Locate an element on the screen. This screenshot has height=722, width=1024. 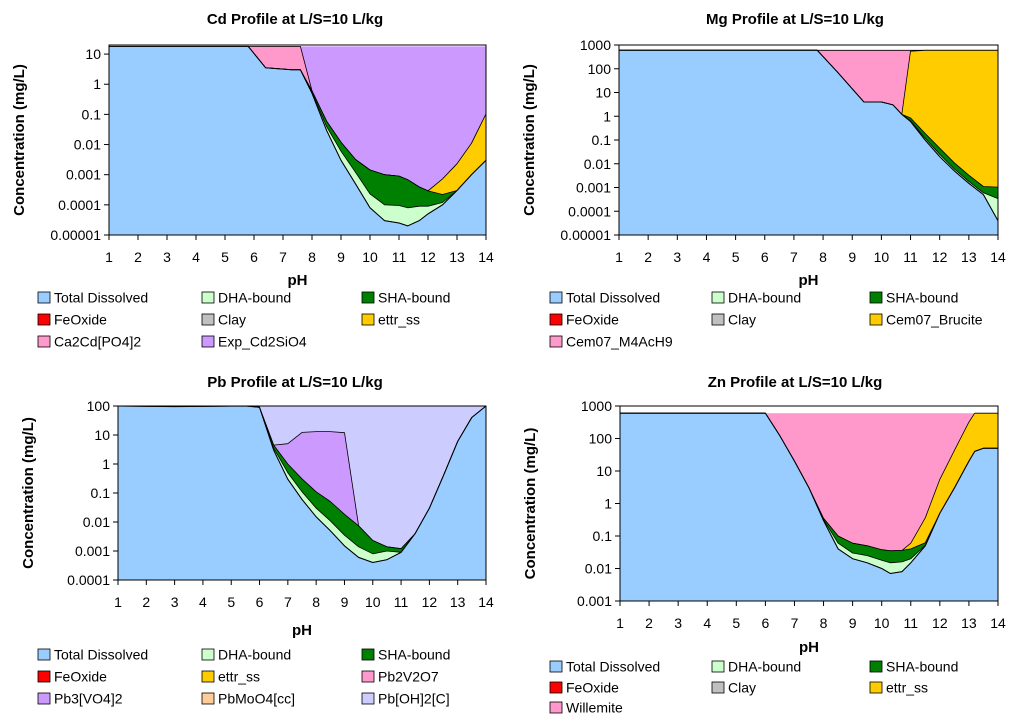
legend-label: Exp_Cd2SiO4 is located at coordinates (262, 342).